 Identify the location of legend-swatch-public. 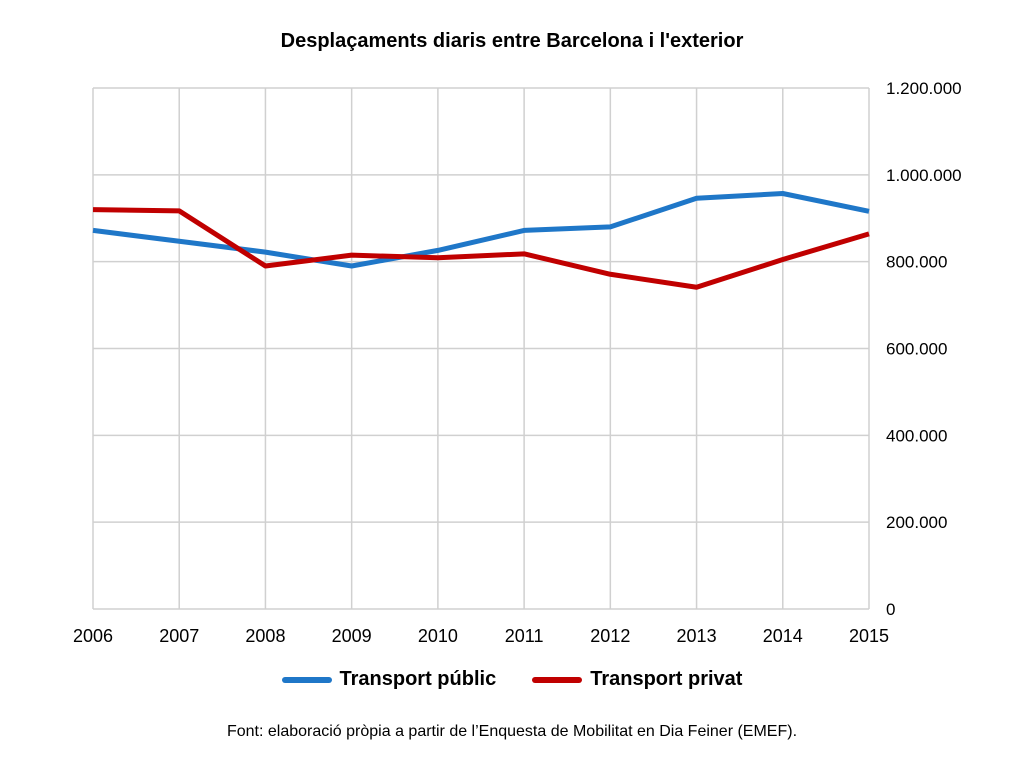
(306, 679).